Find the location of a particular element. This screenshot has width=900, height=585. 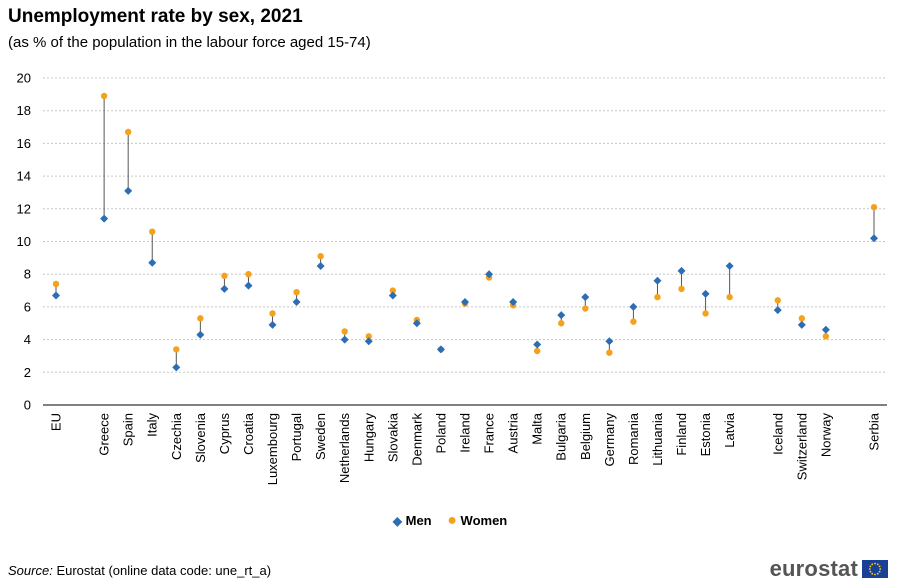

y-tick-label: 12 is located at coordinates (24, 208).